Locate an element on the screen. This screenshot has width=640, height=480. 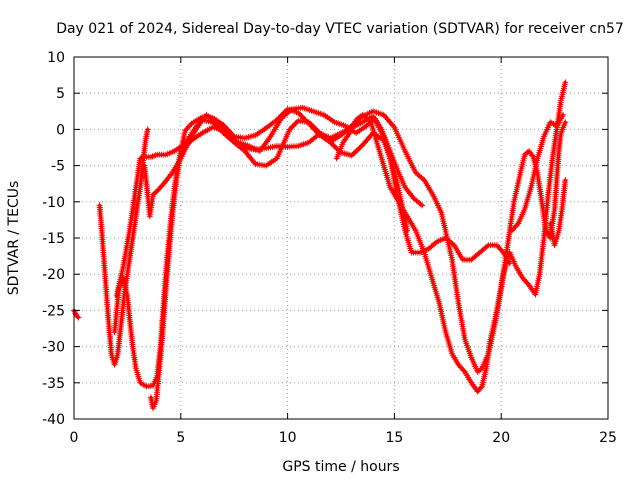
series-track-i is located at coordinates (558, 213).